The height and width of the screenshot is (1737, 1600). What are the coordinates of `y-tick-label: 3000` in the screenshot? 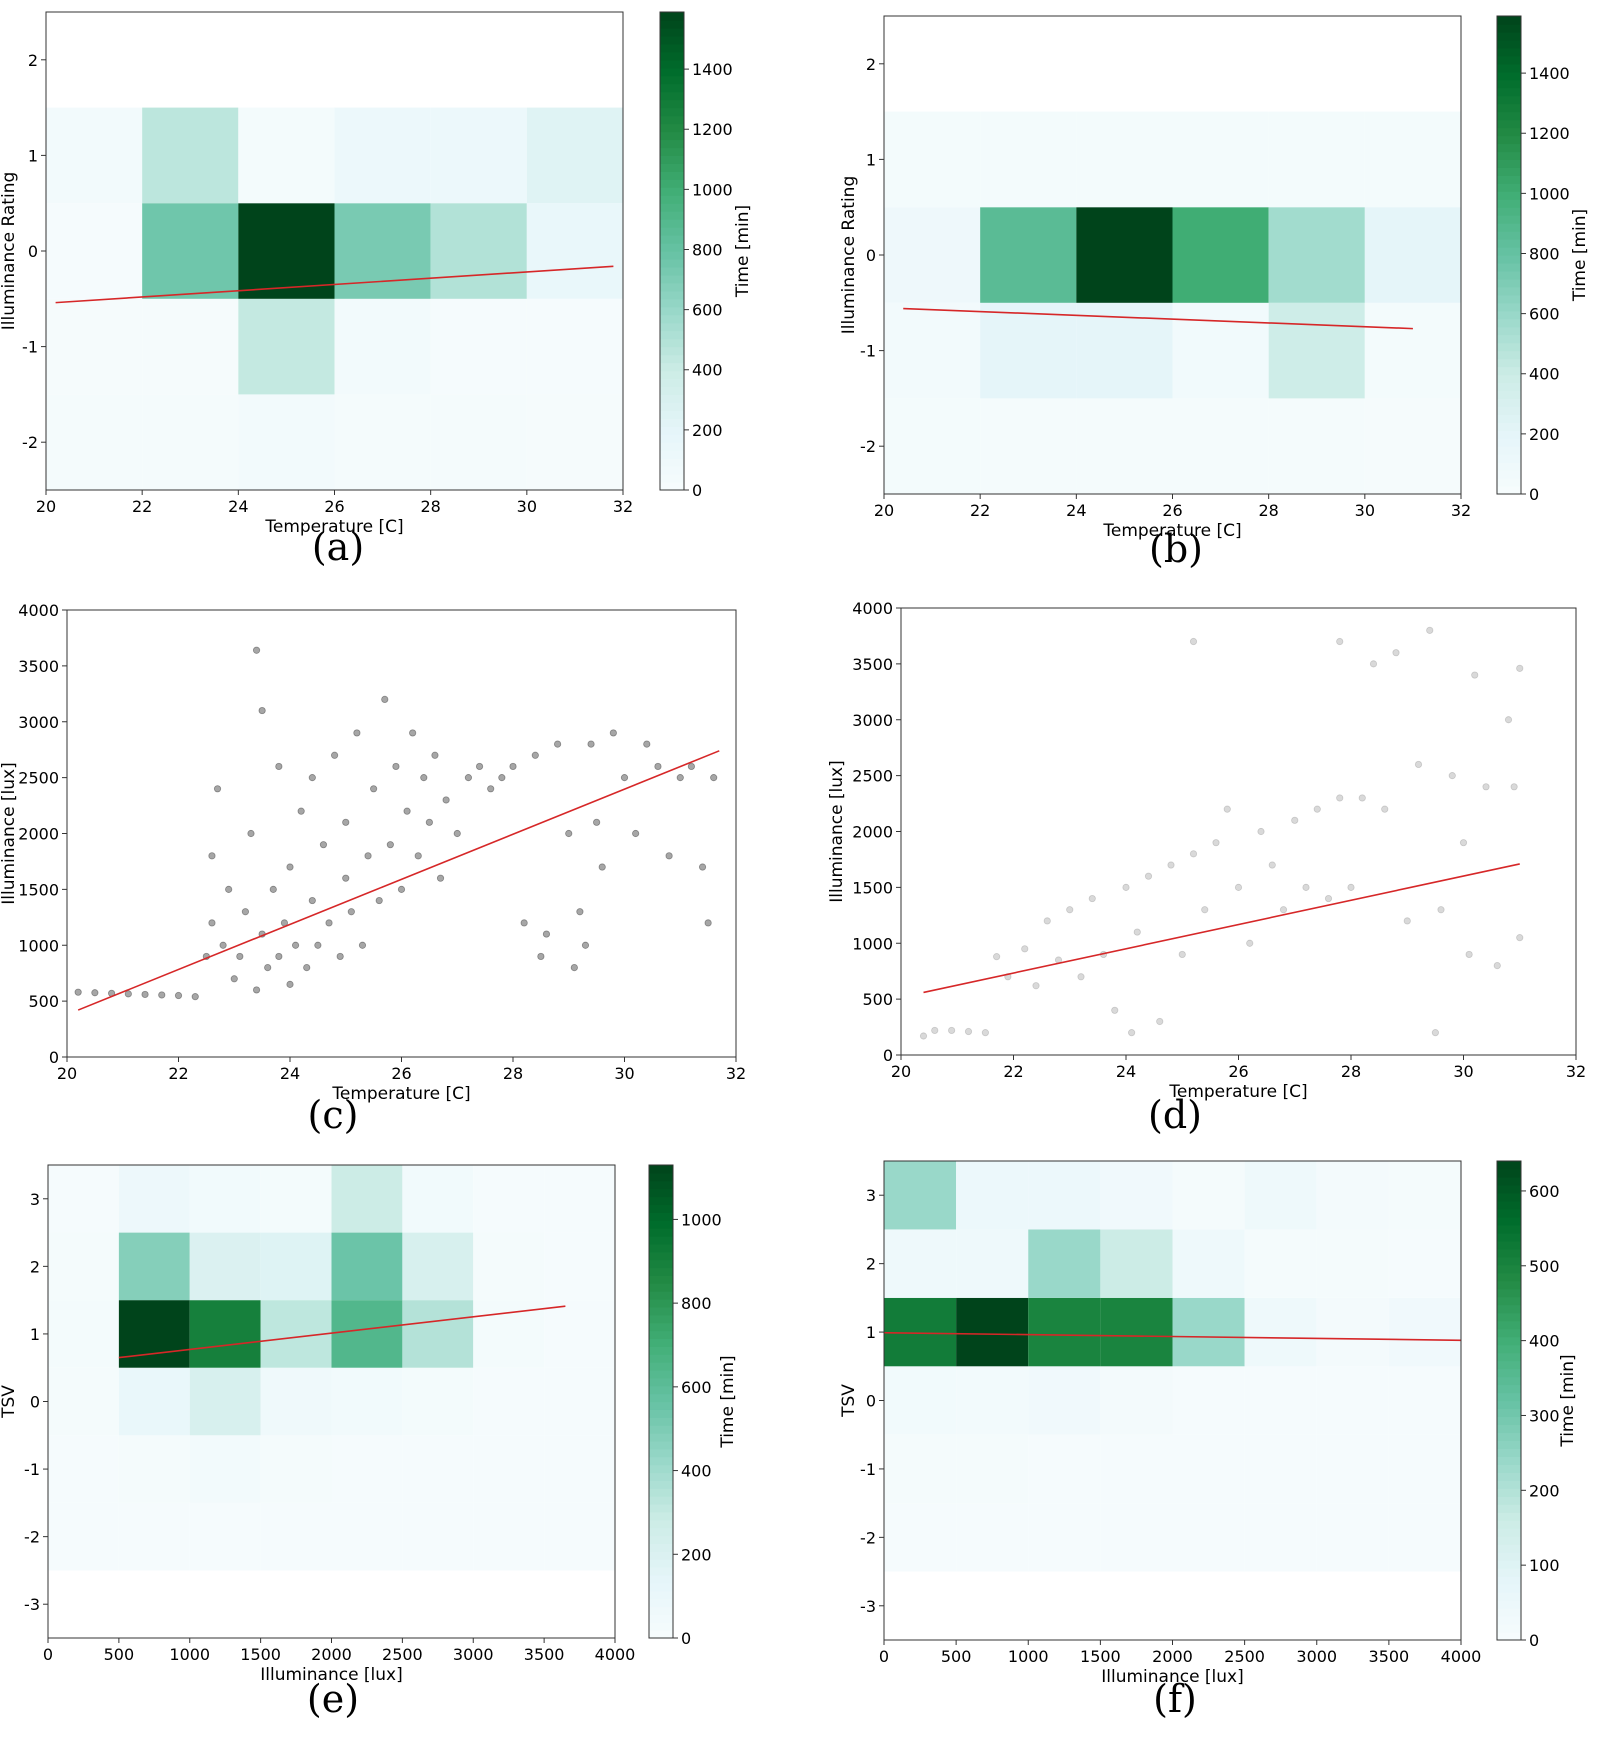 It's located at (38, 722).